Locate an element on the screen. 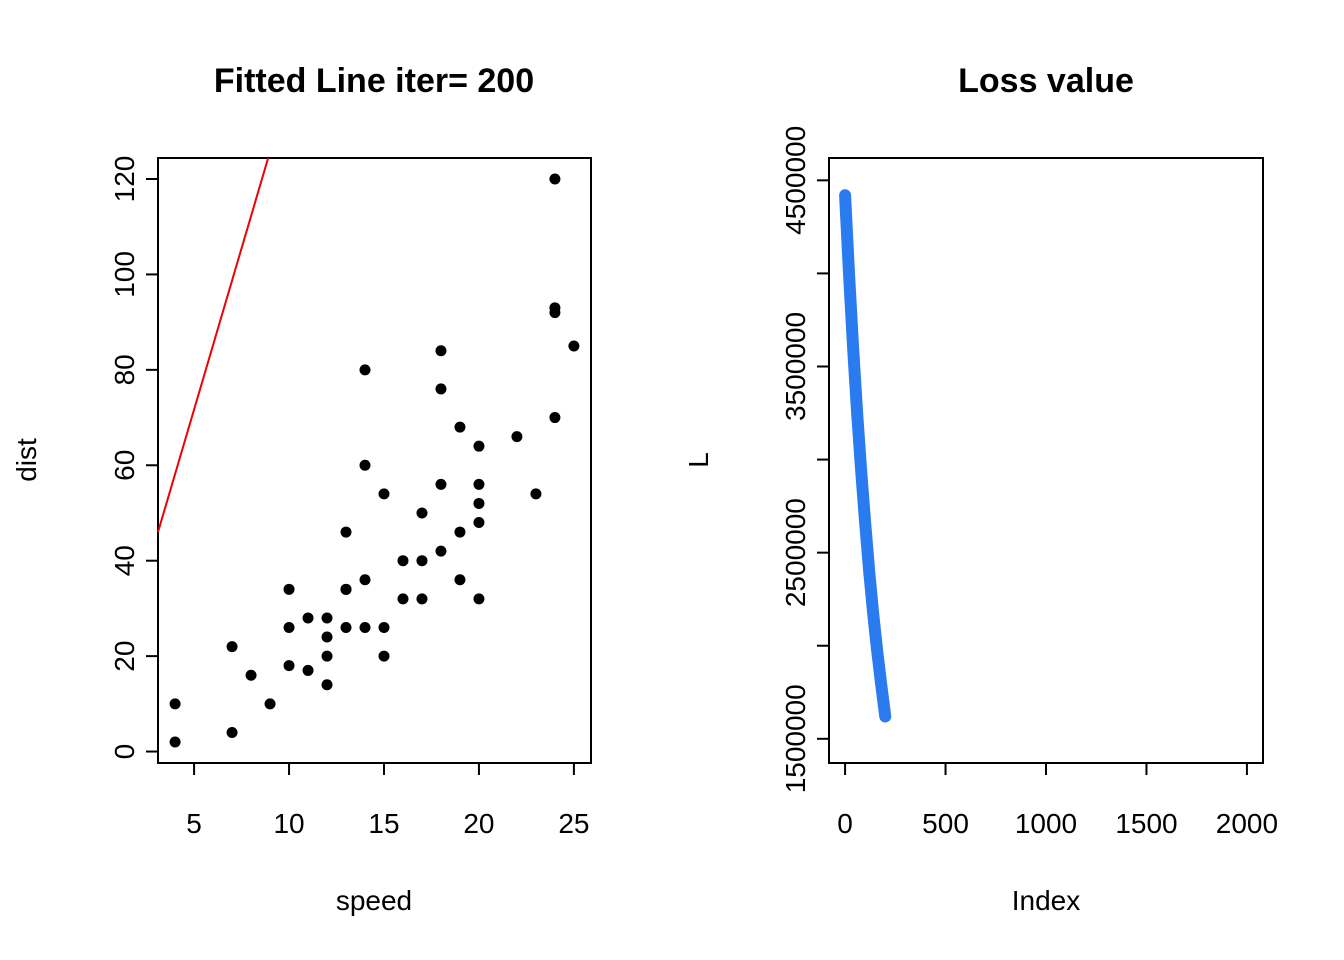 This screenshot has height=960, width=1344. loss-x-label: Index is located at coordinates (1046, 900).